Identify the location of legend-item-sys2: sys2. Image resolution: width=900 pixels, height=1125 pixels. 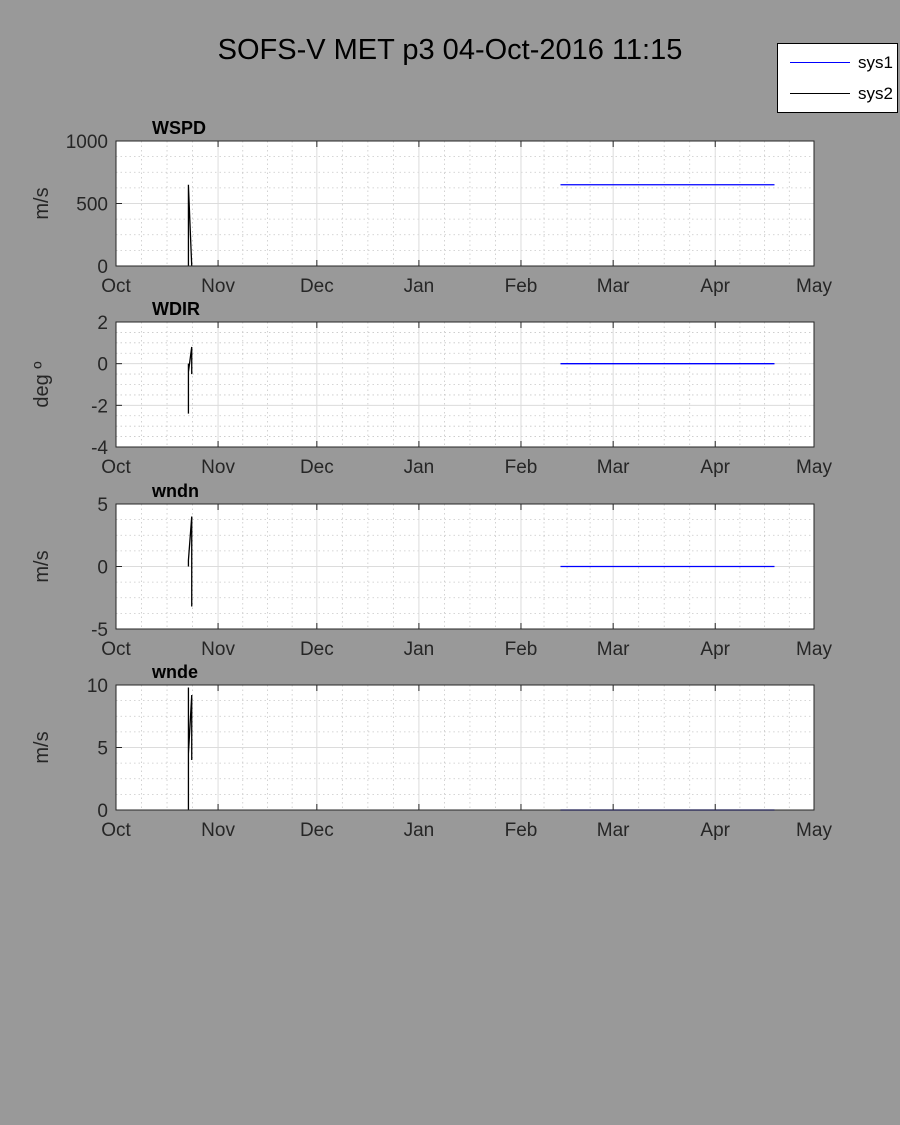
(838, 94).